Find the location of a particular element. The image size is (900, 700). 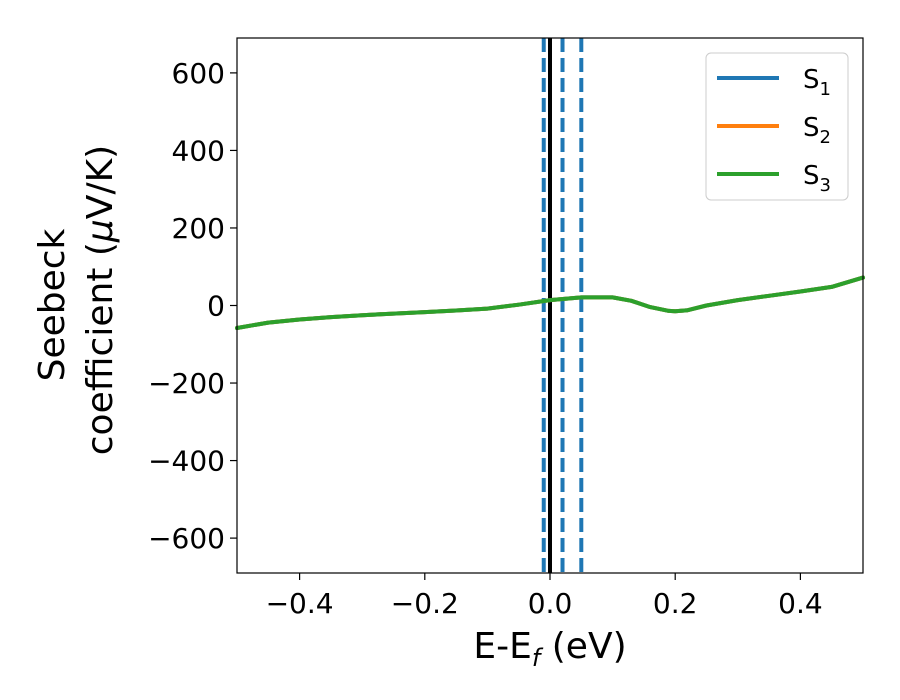

x-axis: −0.4 −0.2 0.0 0.2 0.4 is located at coordinates (544, 596).